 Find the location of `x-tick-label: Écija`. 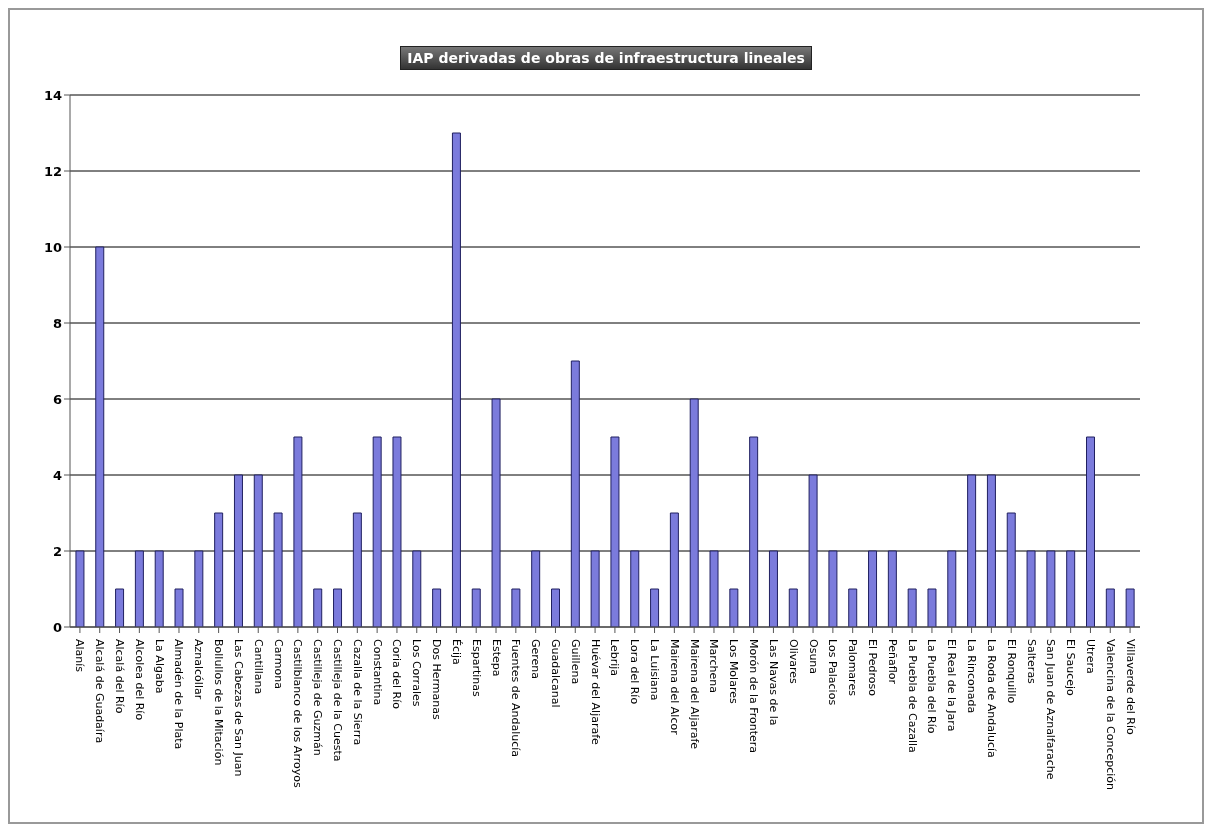

x-tick-label: Écija is located at coordinates (456, 652).